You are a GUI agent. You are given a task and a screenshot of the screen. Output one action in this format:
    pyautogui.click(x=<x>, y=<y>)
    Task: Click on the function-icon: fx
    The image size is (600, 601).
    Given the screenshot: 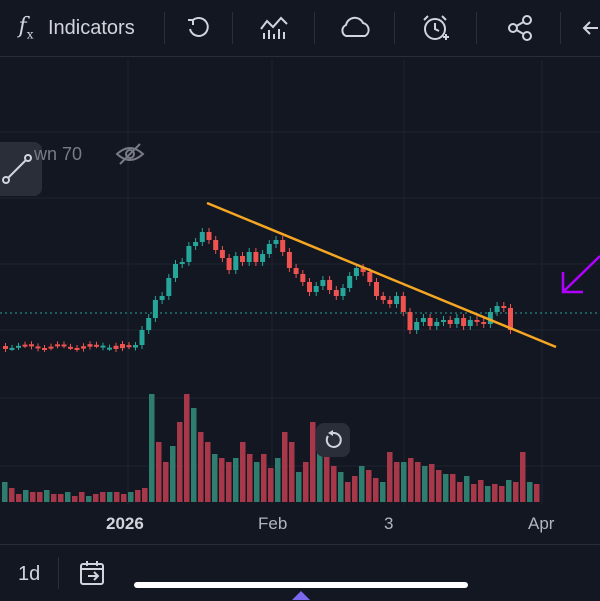 What is the action you would take?
    pyautogui.click(x=26, y=28)
    